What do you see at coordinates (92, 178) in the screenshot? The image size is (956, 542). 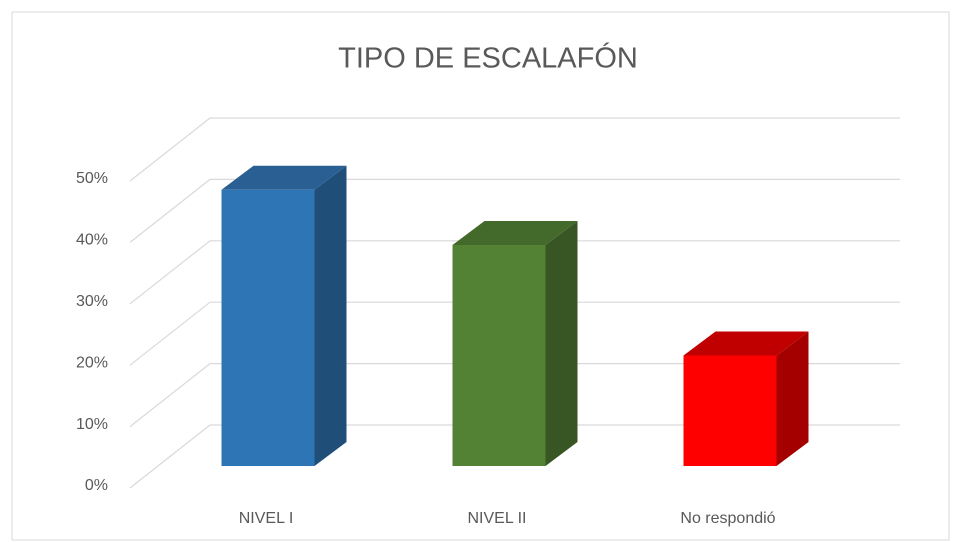 I see `y-tick-label: 50%` at bounding box center [92, 178].